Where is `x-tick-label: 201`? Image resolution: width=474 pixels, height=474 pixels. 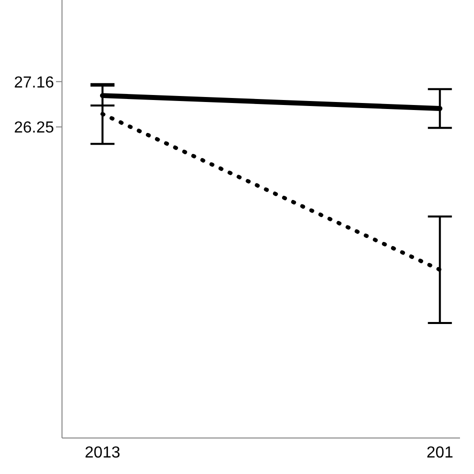 x-tick-label: 201 is located at coordinates (440, 453).